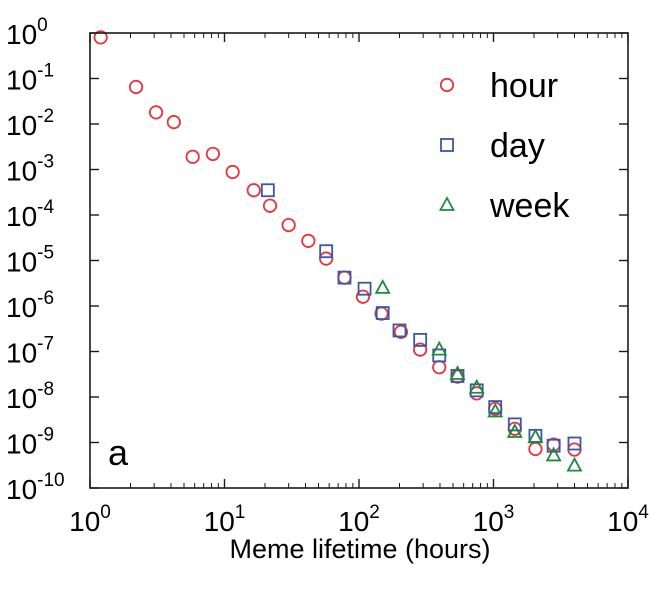  Describe the element at coordinates (447, 203) in the screenshot. I see `legend-marker-week` at that location.